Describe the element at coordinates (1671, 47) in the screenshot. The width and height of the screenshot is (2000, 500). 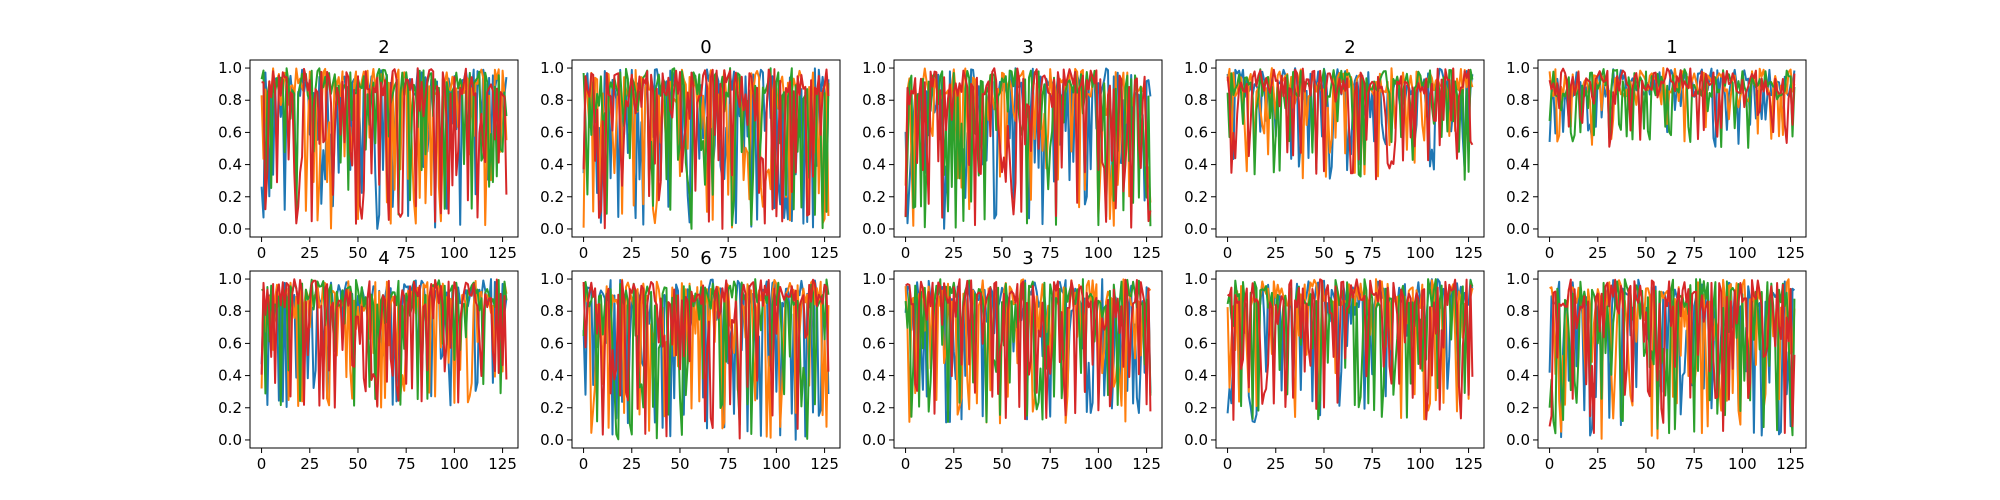
I see `subplot-title: 1` at that location.